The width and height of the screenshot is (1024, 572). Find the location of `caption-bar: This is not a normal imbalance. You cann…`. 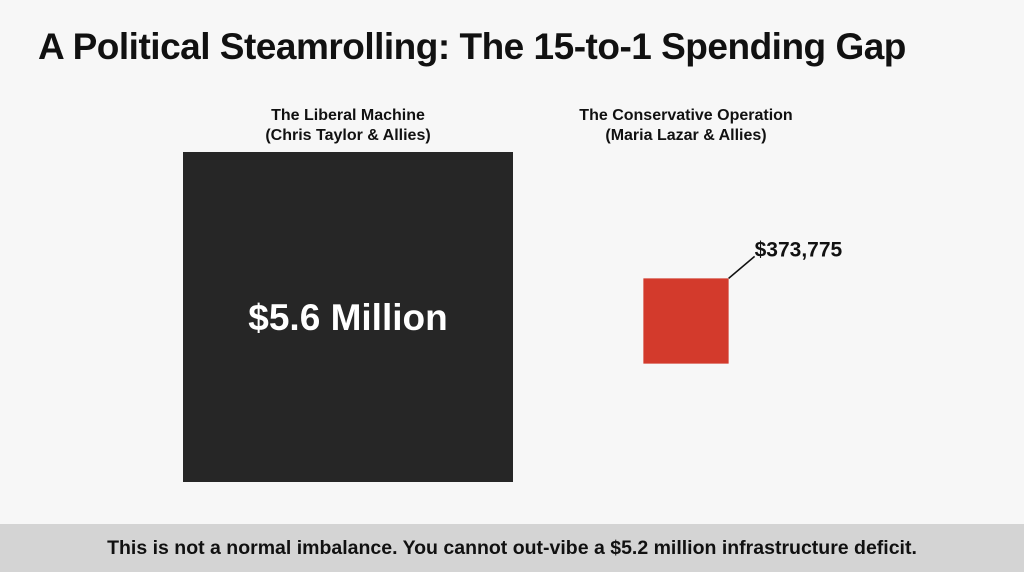

caption-bar: This is not a normal imbalance. You cann… is located at coordinates (512, 548).